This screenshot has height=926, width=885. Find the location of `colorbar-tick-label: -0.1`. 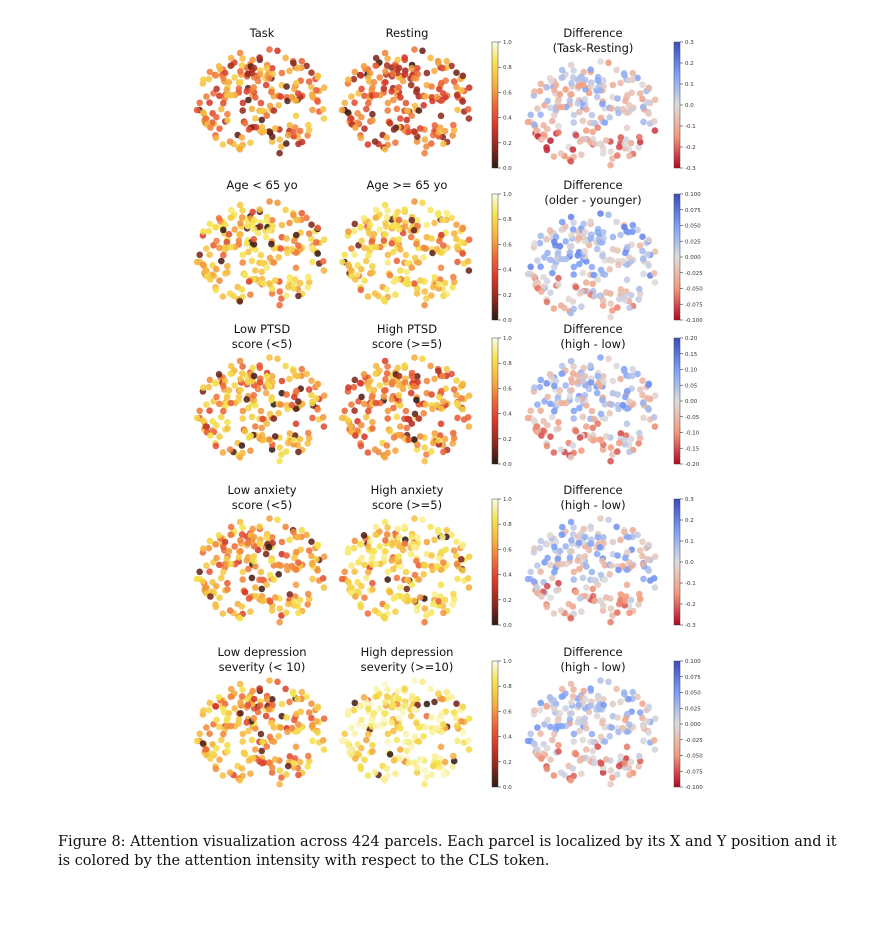

colorbar-tick-label: -0.1 is located at coordinates (690, 127).